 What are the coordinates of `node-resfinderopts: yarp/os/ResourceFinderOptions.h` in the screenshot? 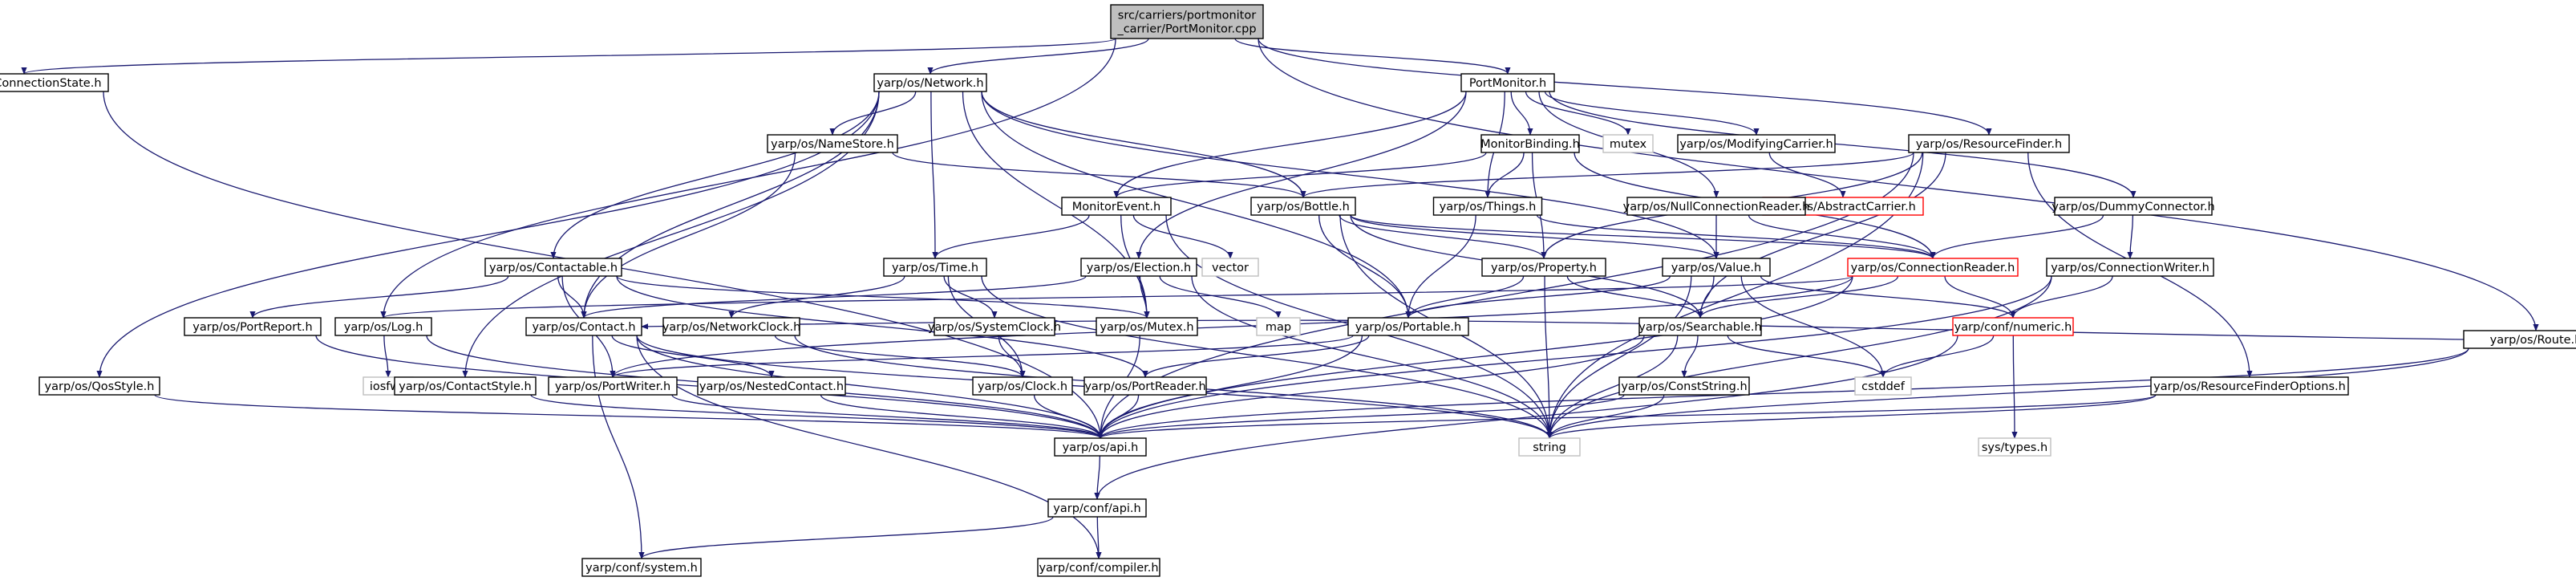 It's located at (2249, 386).